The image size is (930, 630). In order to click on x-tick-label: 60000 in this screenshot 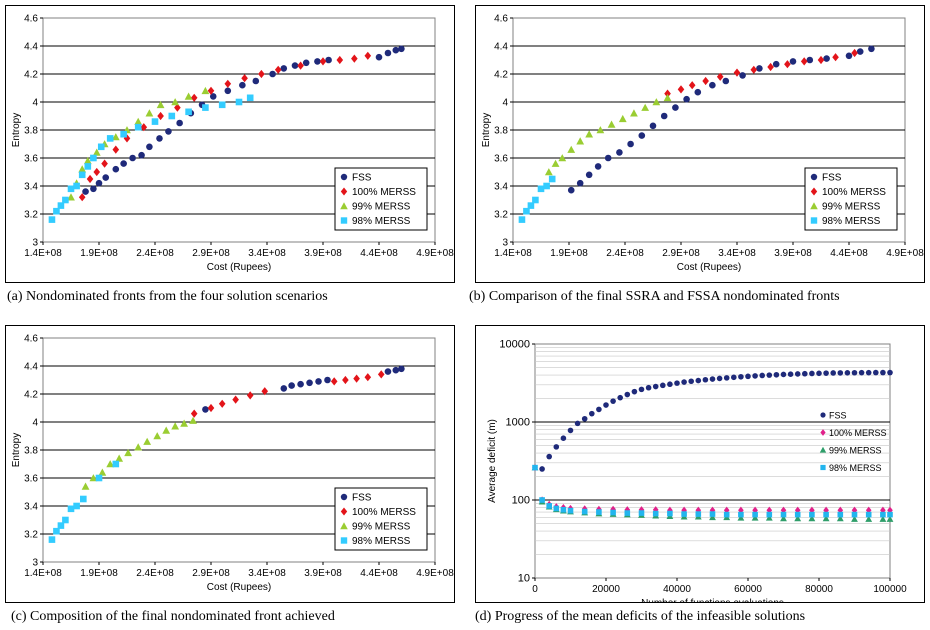, I will do `click(748, 589)`.